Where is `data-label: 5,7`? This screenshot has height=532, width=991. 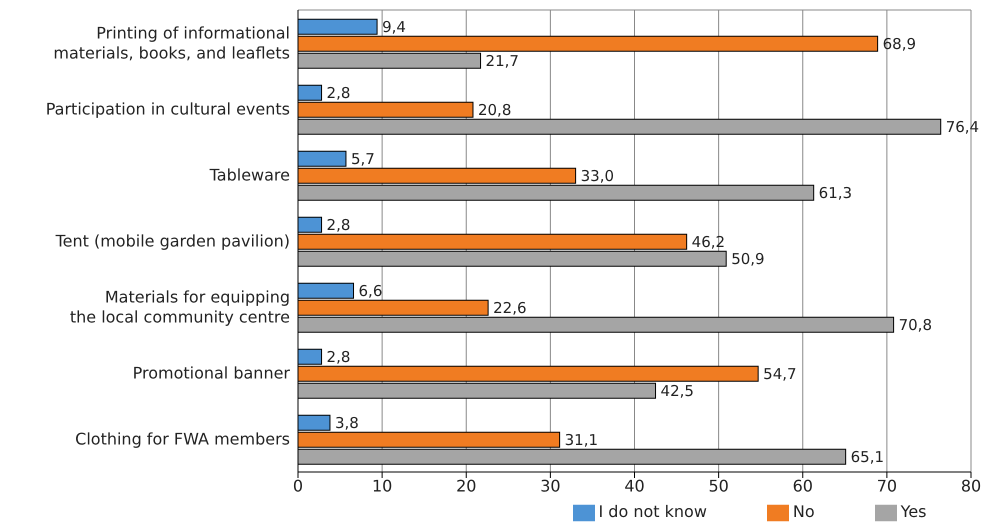
data-label: 5,7 is located at coordinates (362, 159).